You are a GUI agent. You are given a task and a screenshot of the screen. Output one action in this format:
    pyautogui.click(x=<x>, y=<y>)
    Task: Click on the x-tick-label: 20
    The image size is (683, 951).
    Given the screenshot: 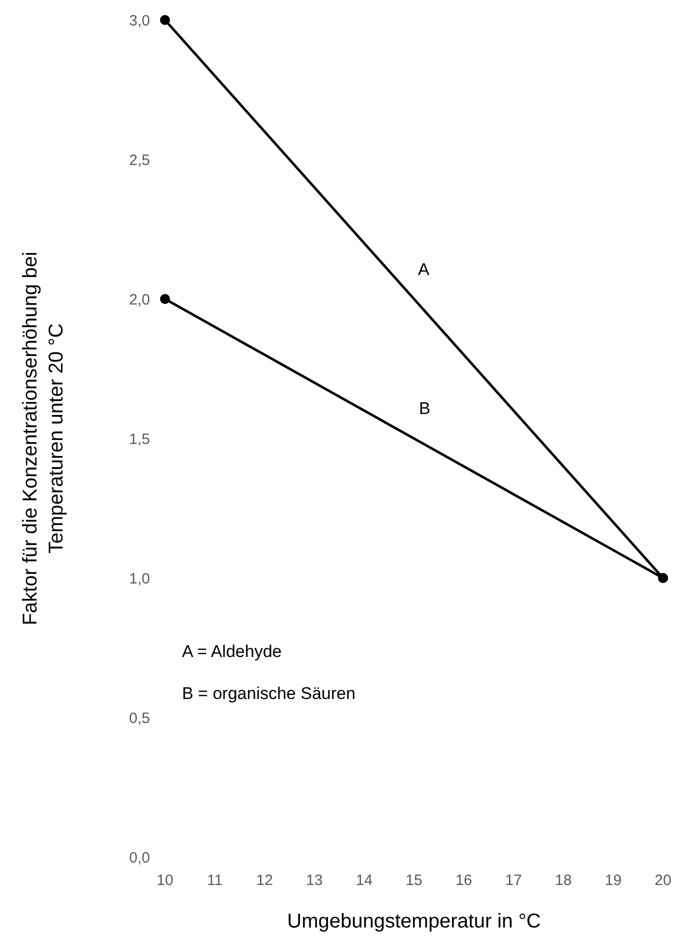 What is the action you would take?
    pyautogui.click(x=663, y=880)
    